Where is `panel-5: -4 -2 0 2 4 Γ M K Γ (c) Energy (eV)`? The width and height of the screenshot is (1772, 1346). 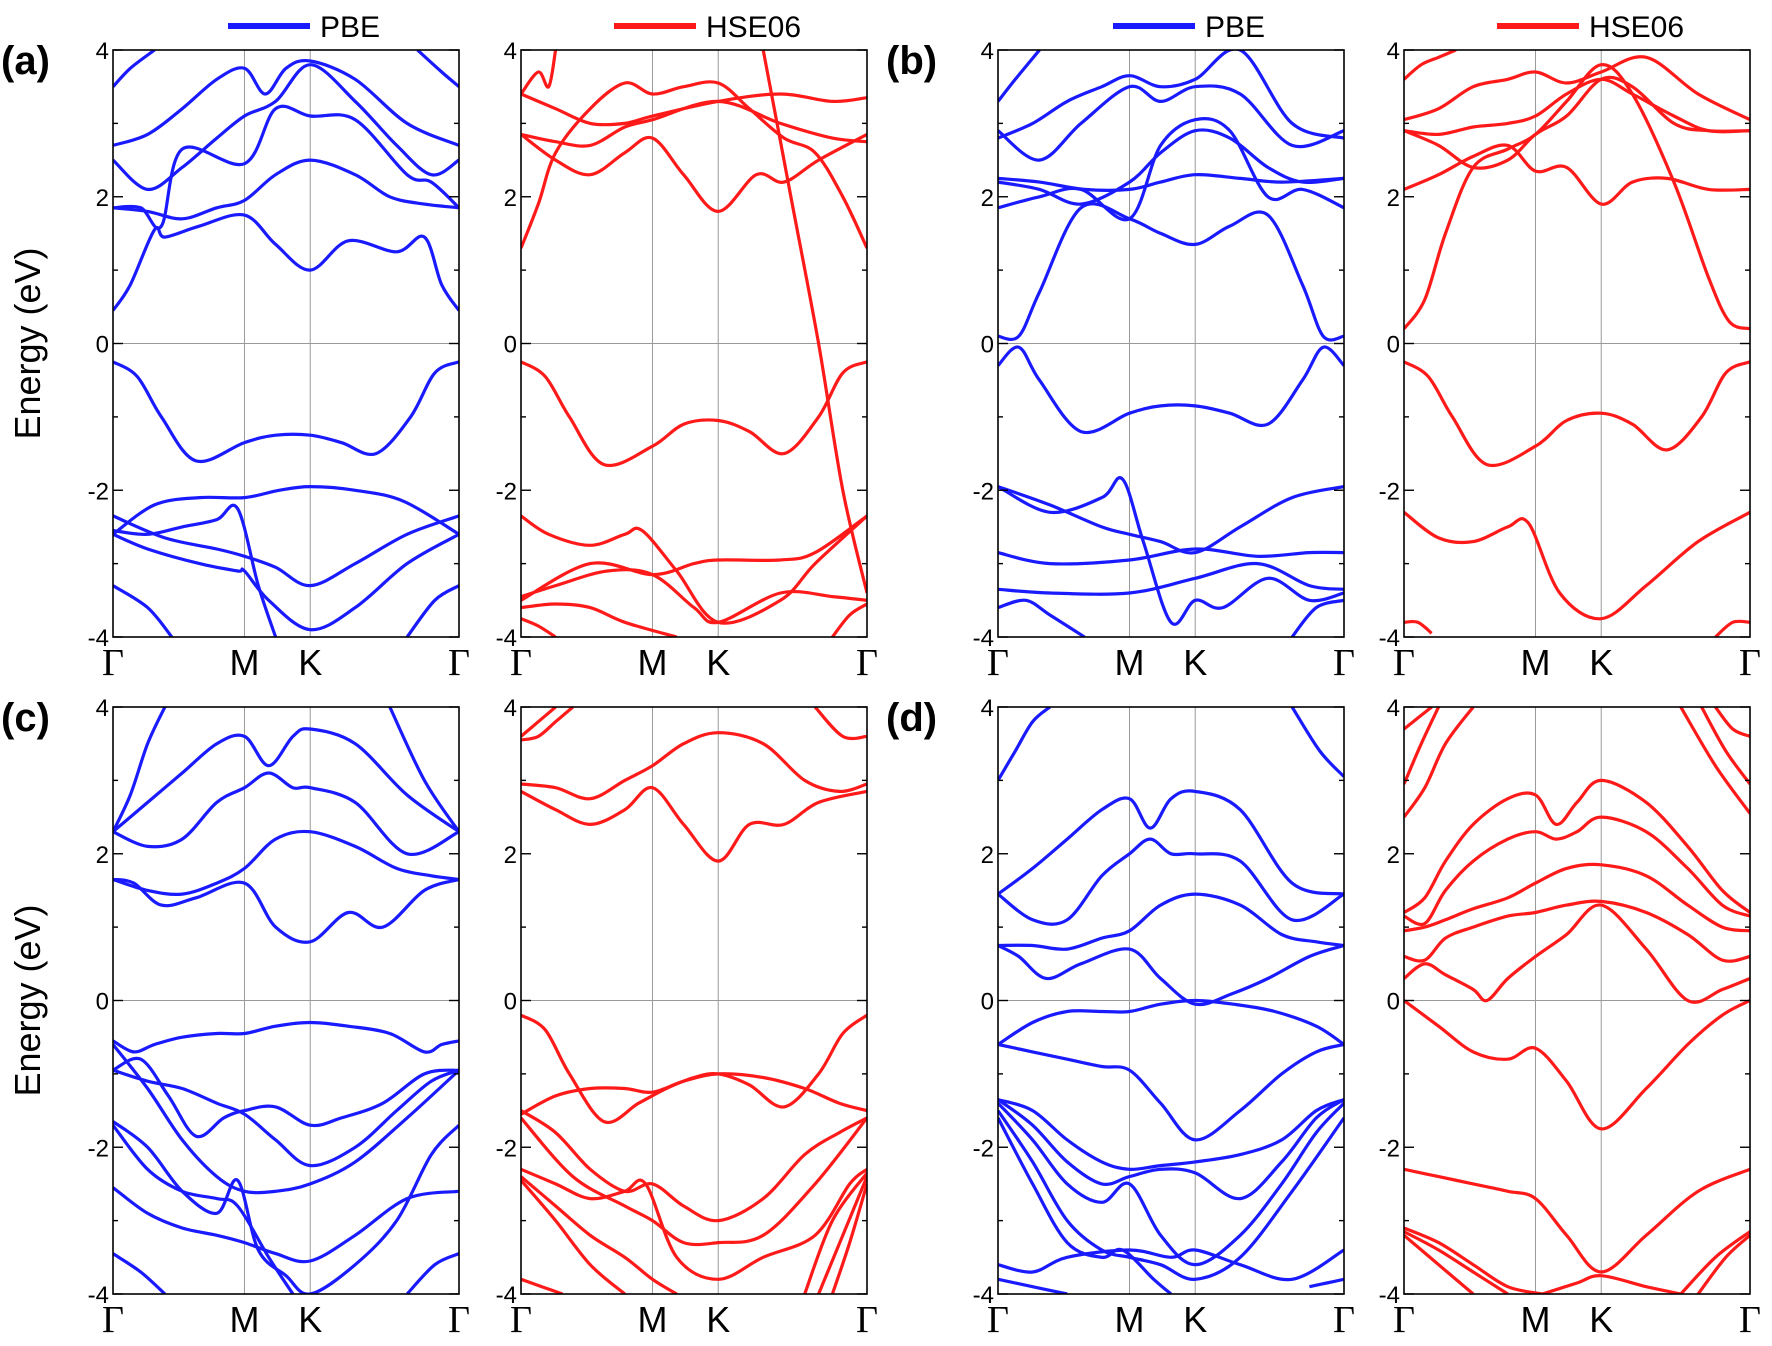 panel-5: -4 -2 0 2 4 Γ M K Γ (c) Energy (eV) is located at coordinates (235, 1018).